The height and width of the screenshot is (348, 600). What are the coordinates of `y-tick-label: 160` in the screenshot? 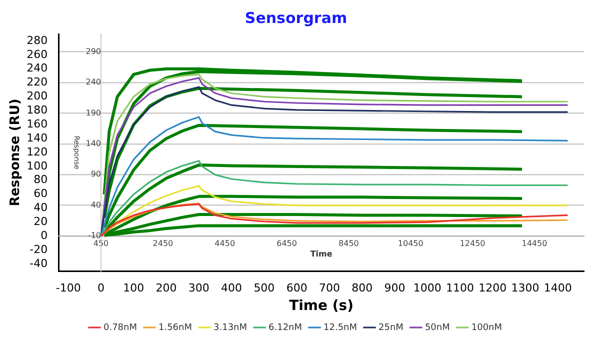 It's located at (37, 123).